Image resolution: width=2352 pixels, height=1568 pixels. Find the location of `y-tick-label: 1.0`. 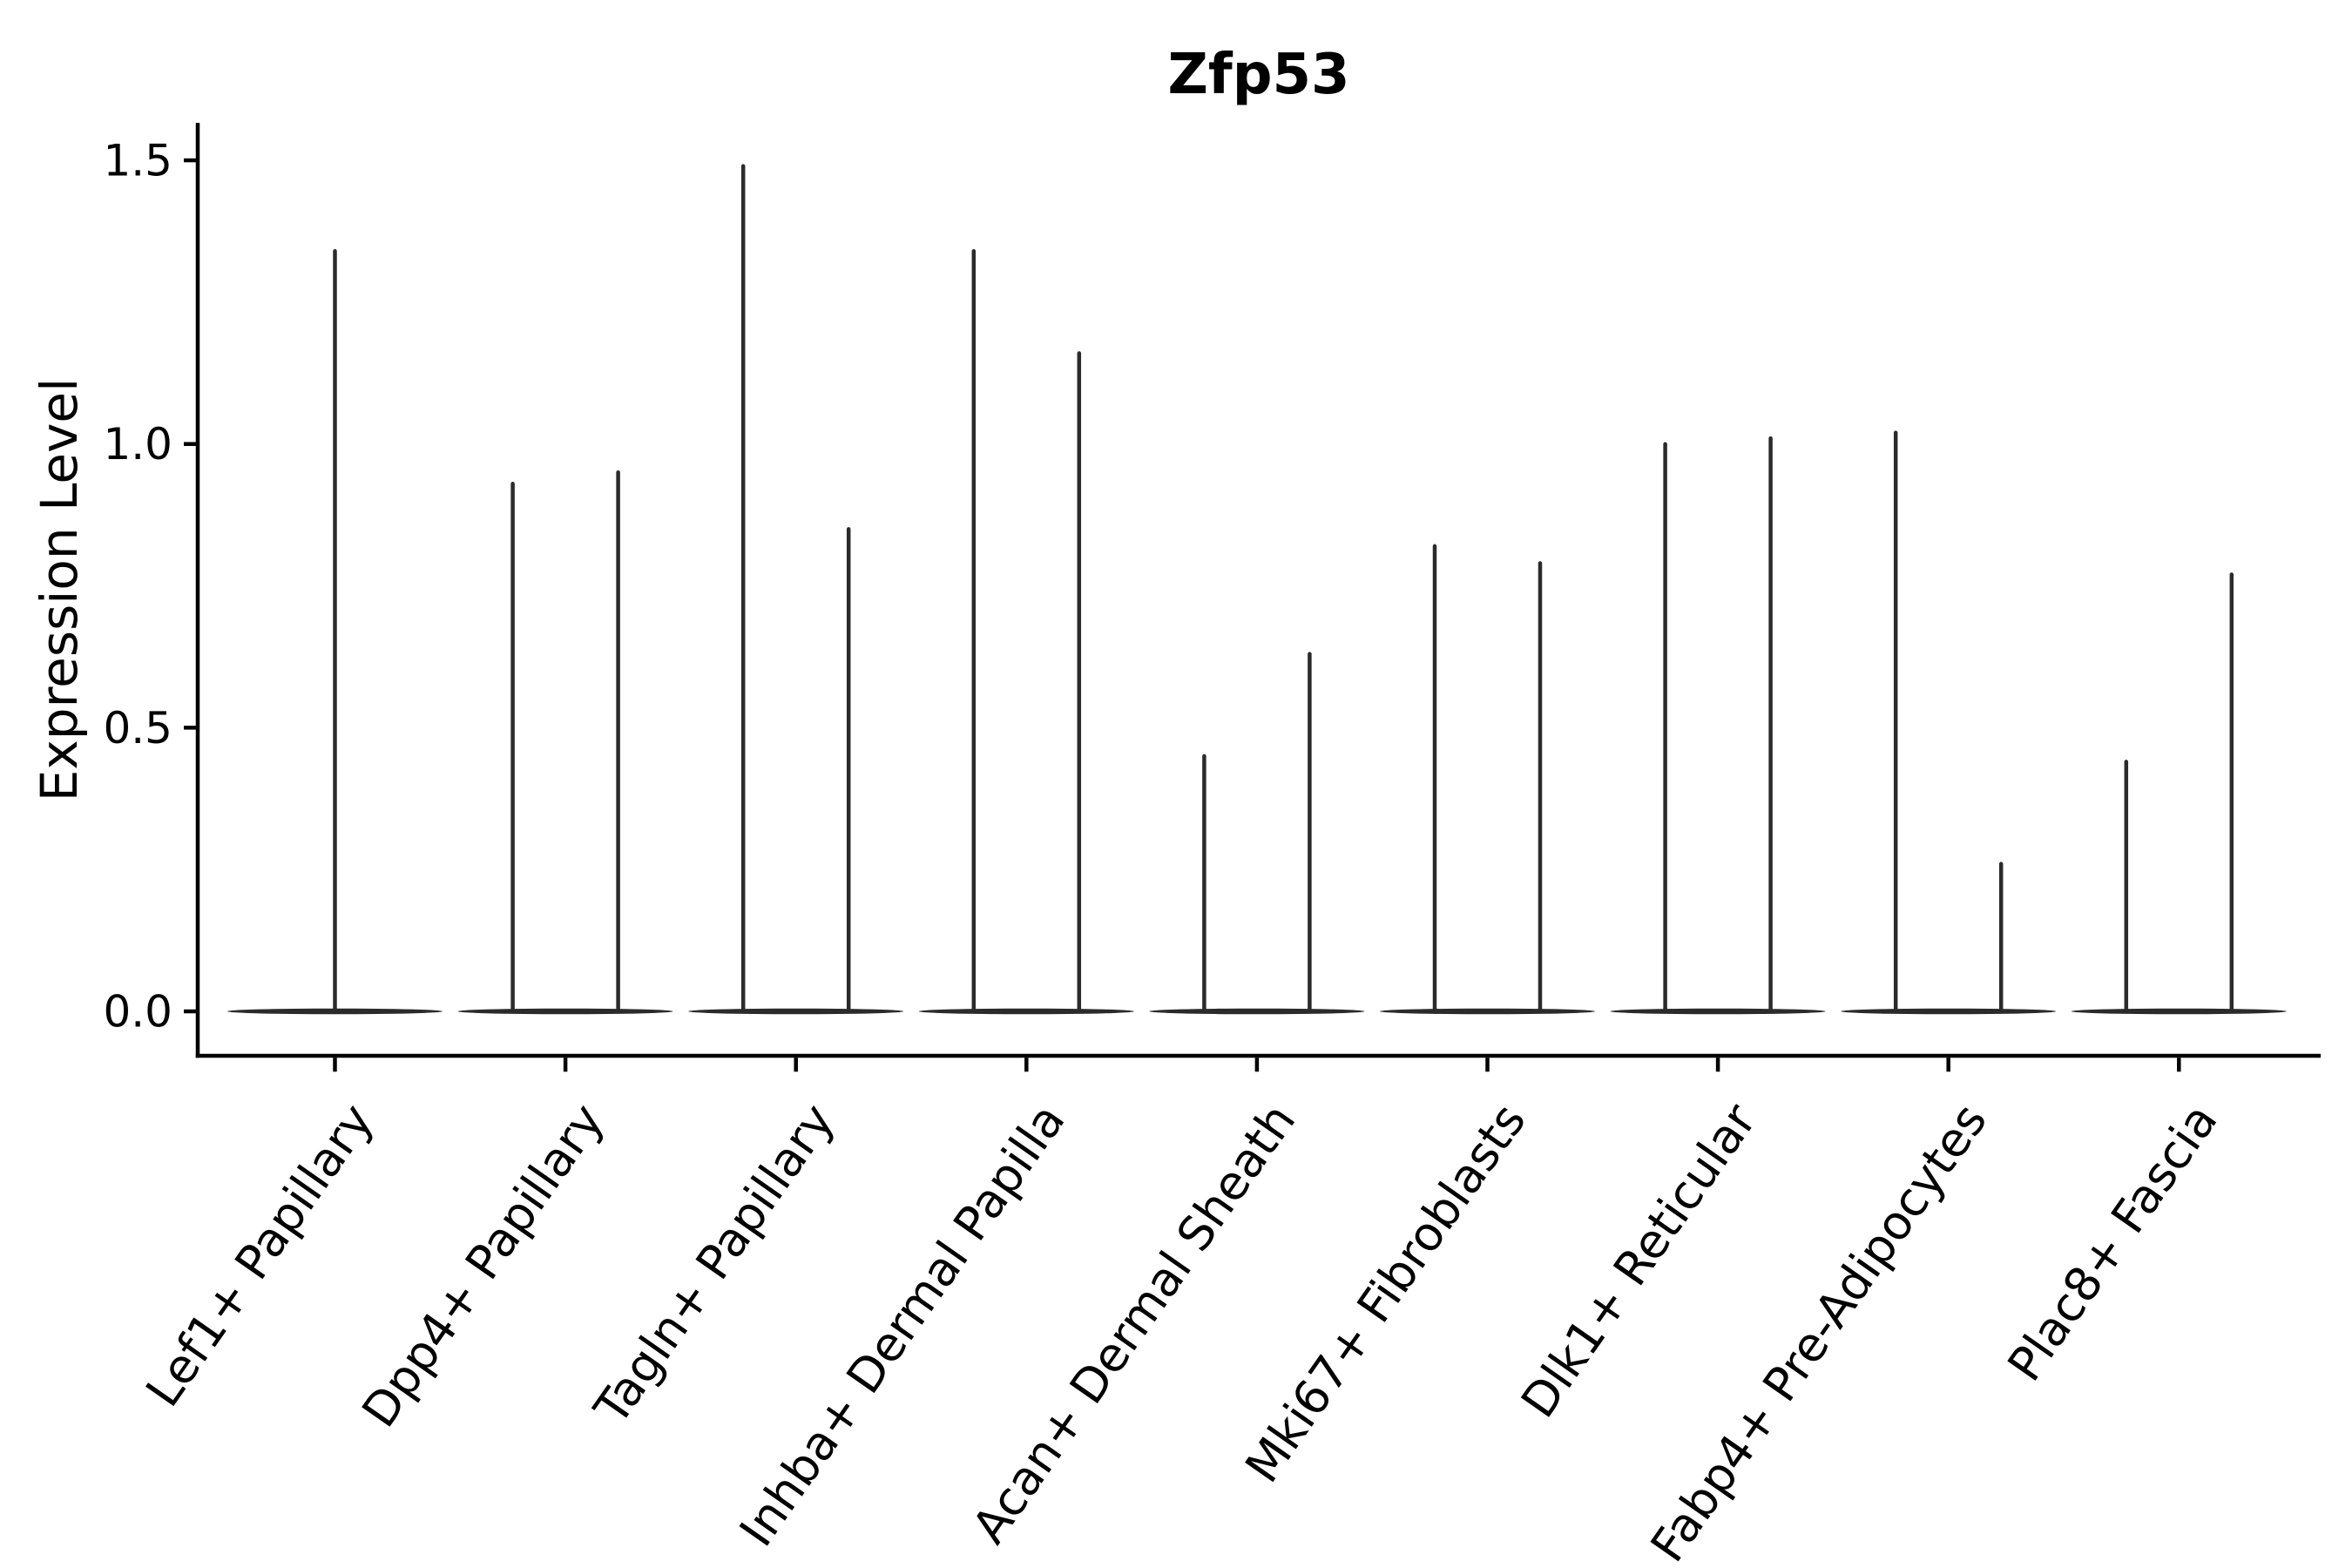

y-tick-label: 1.0 is located at coordinates (137, 444).